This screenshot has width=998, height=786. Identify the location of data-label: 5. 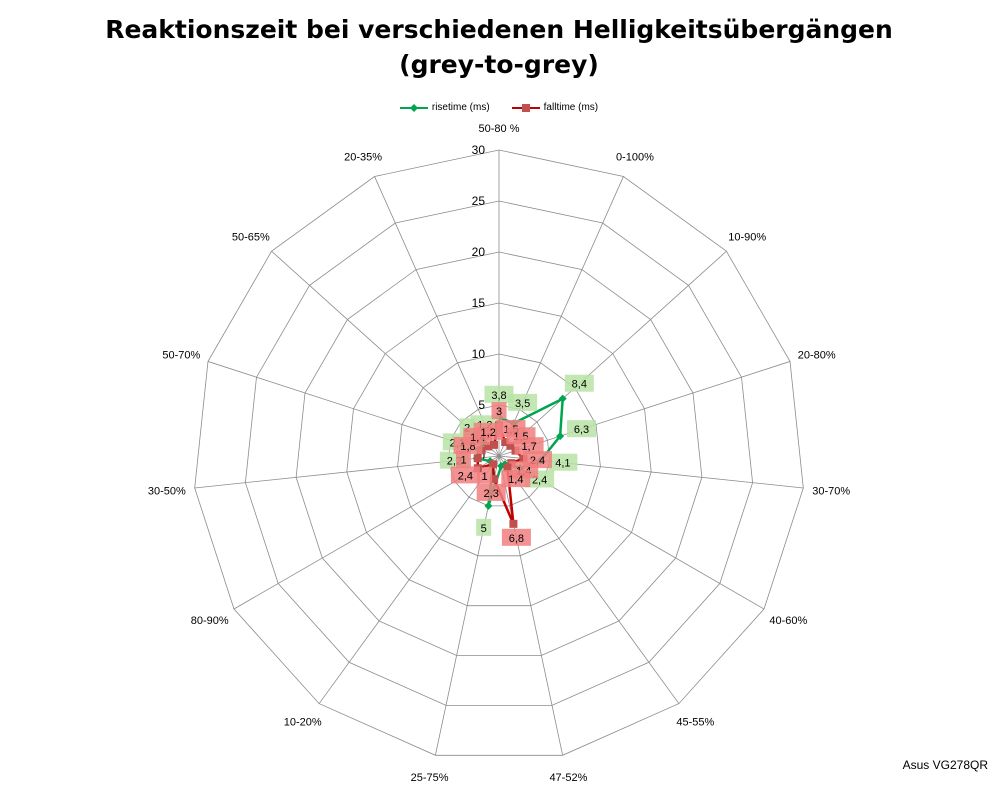
(484, 529).